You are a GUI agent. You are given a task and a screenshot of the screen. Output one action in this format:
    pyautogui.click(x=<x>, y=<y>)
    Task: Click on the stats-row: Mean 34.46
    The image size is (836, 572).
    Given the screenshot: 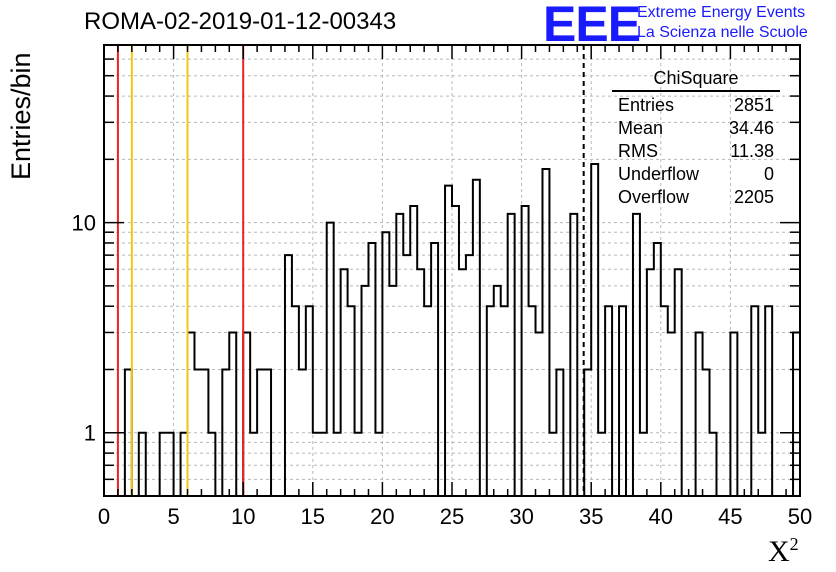 What is the action you would take?
    pyautogui.click(x=696, y=128)
    